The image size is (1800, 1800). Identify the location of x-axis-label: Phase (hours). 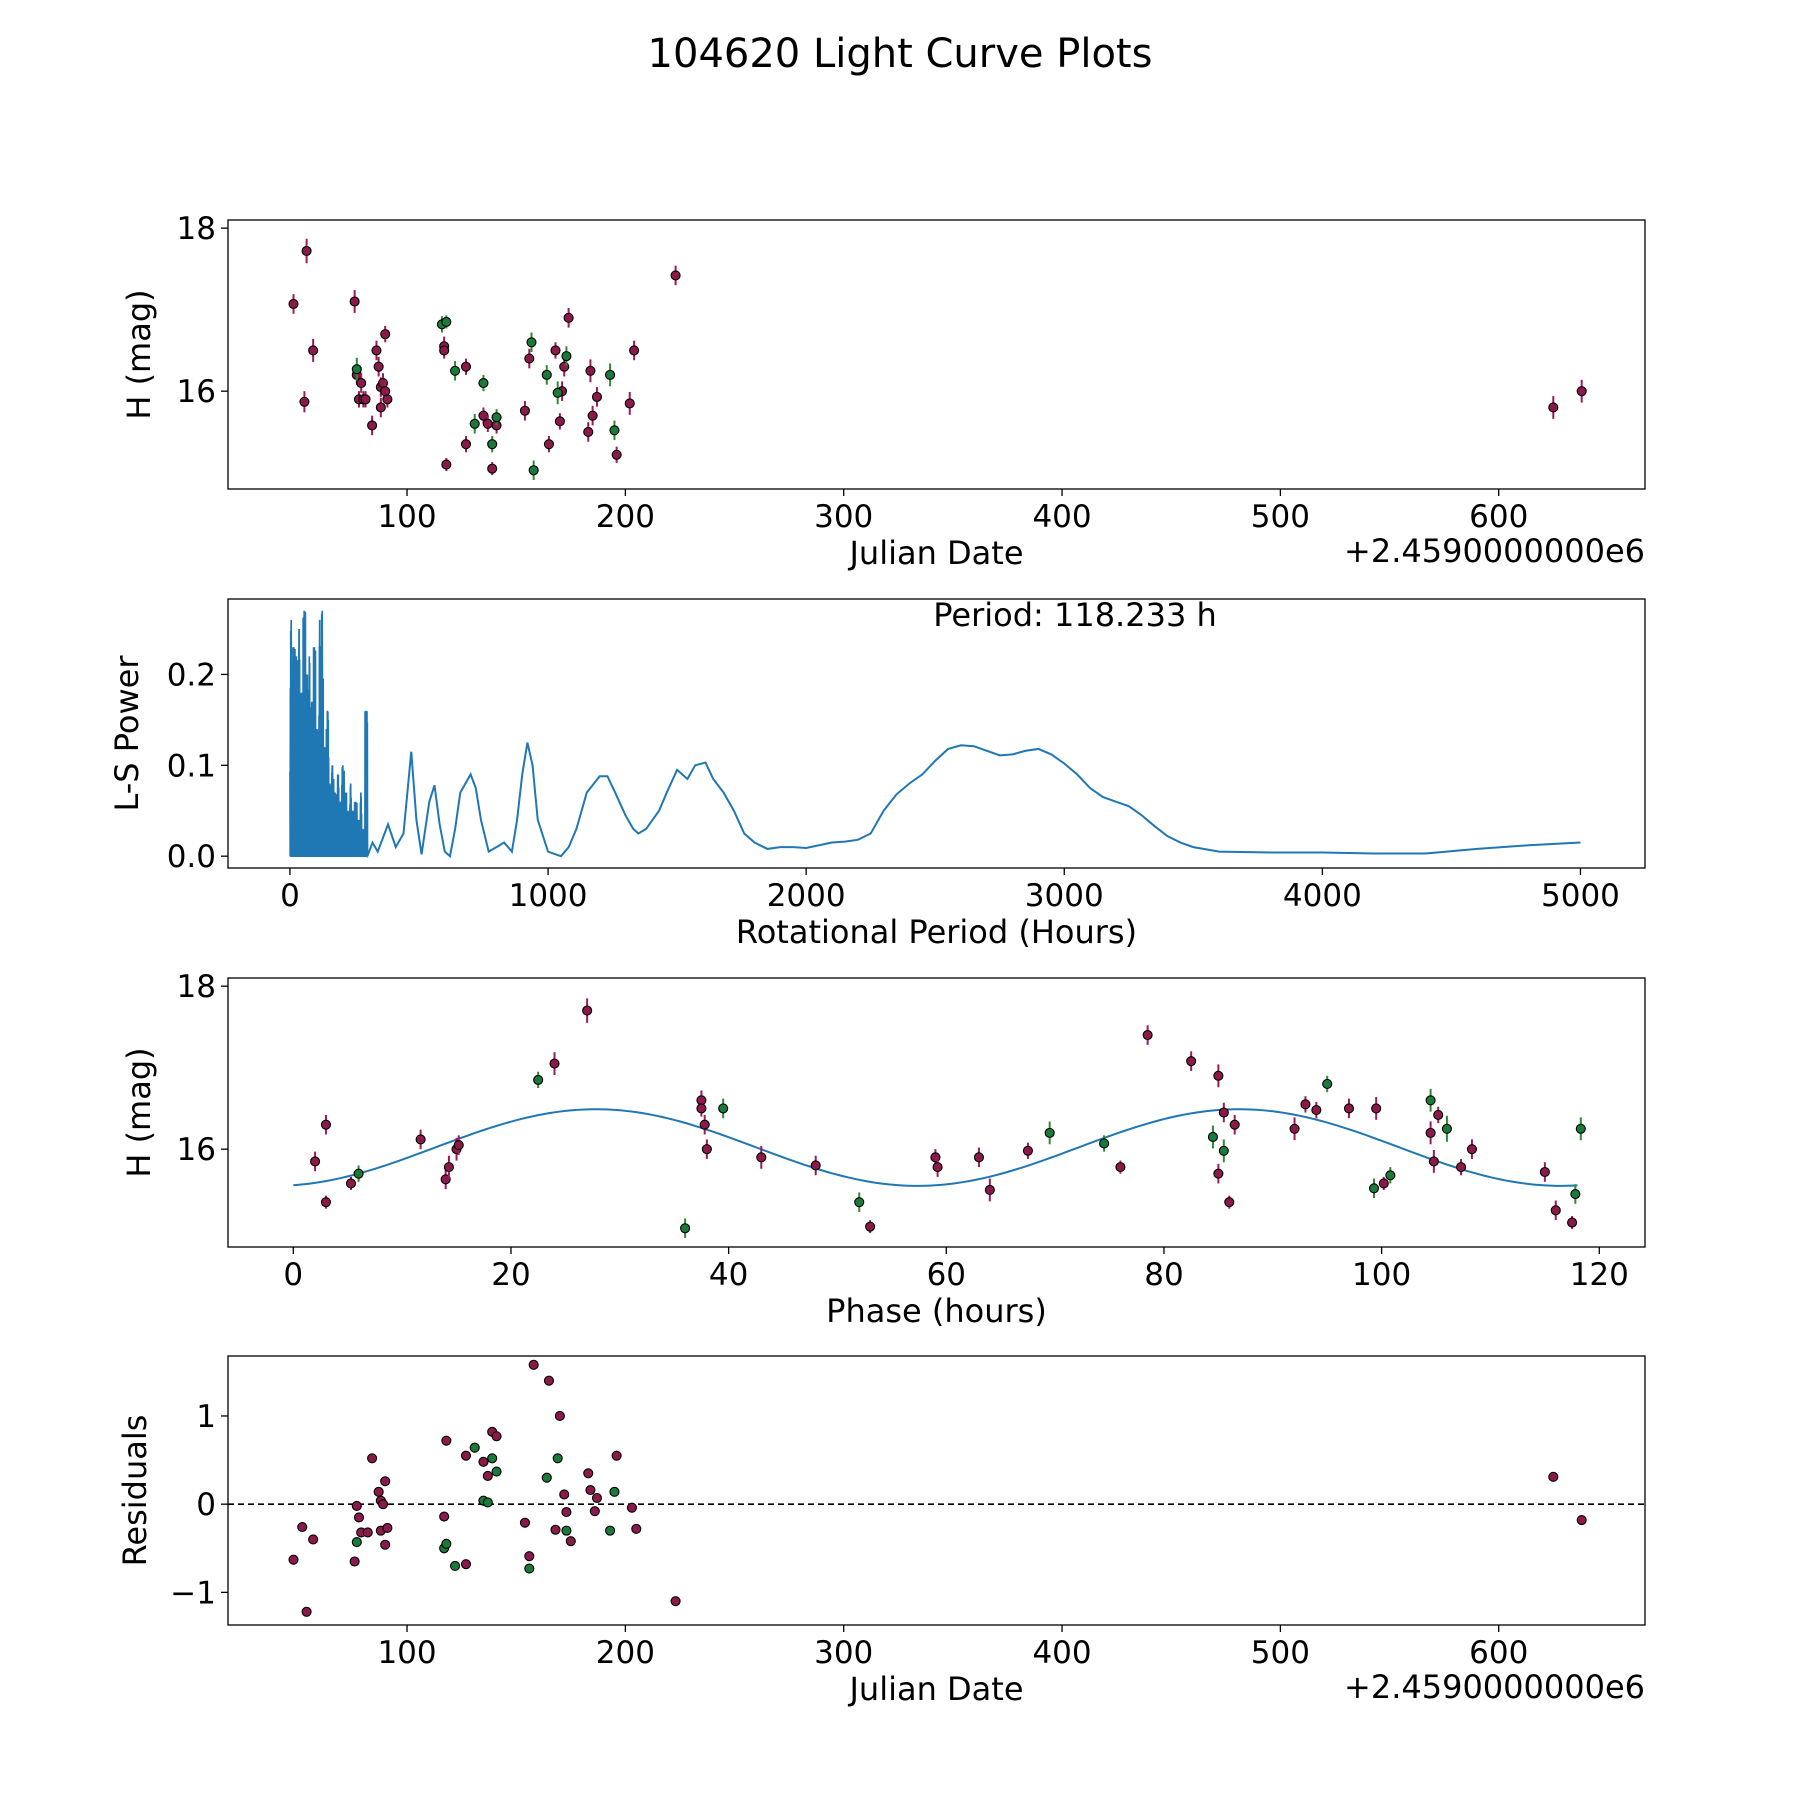
(936, 1311).